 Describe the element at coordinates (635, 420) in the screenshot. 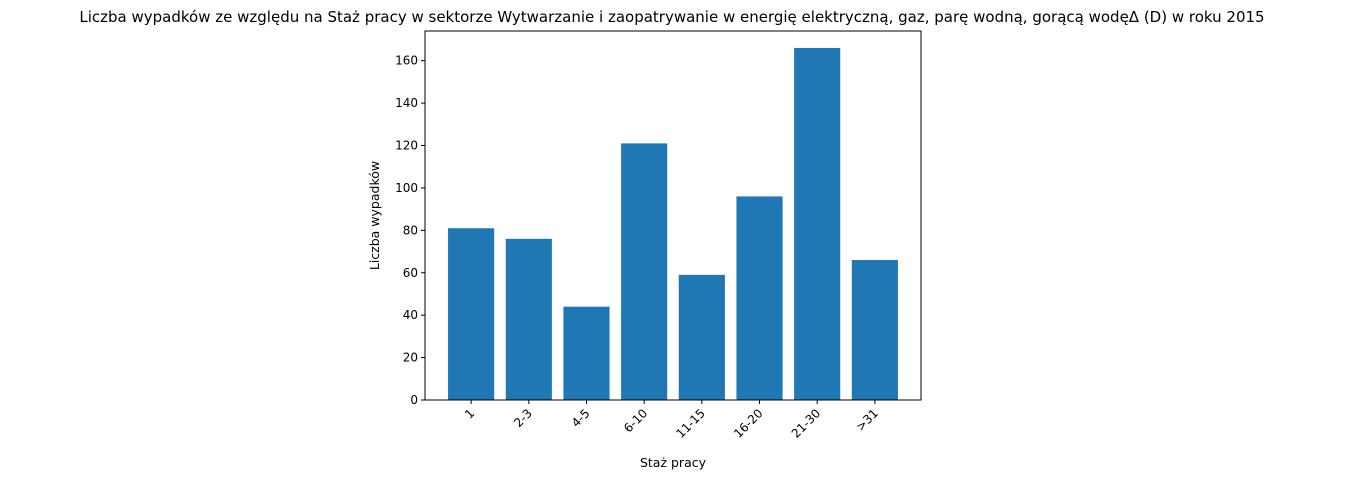

I see `x-tick-label: 6-10` at that location.